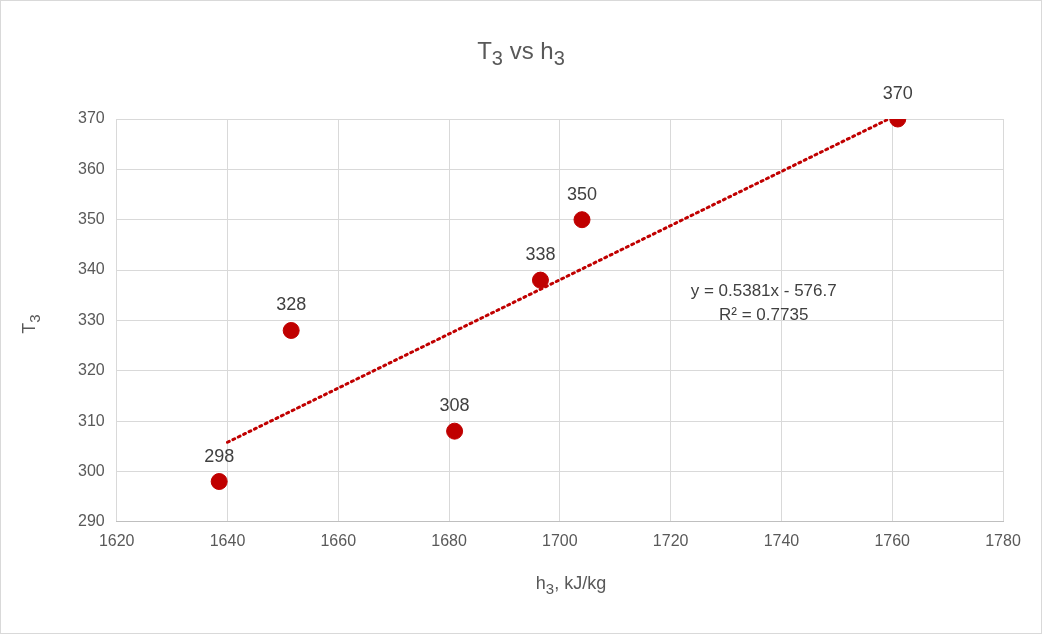 The width and height of the screenshot is (1042, 634). What do you see at coordinates (219, 455) in the screenshot?
I see `data-label: 298` at bounding box center [219, 455].